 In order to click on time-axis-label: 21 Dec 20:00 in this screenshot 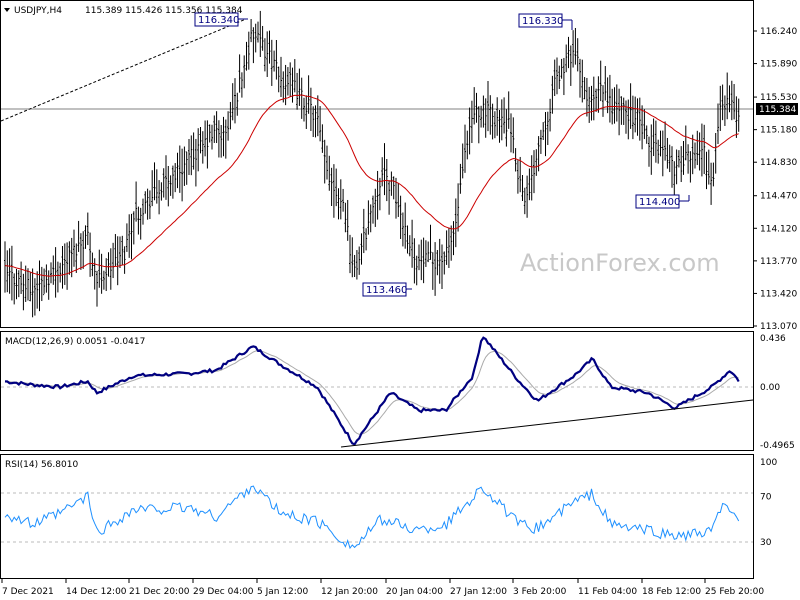, I will do `click(159, 592)`.